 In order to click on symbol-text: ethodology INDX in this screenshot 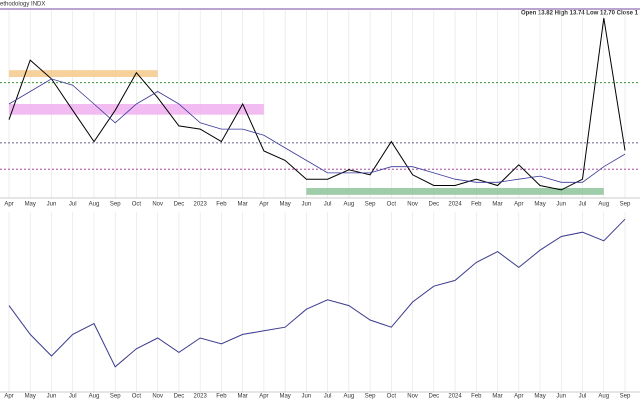, I will do `click(22, 5)`.